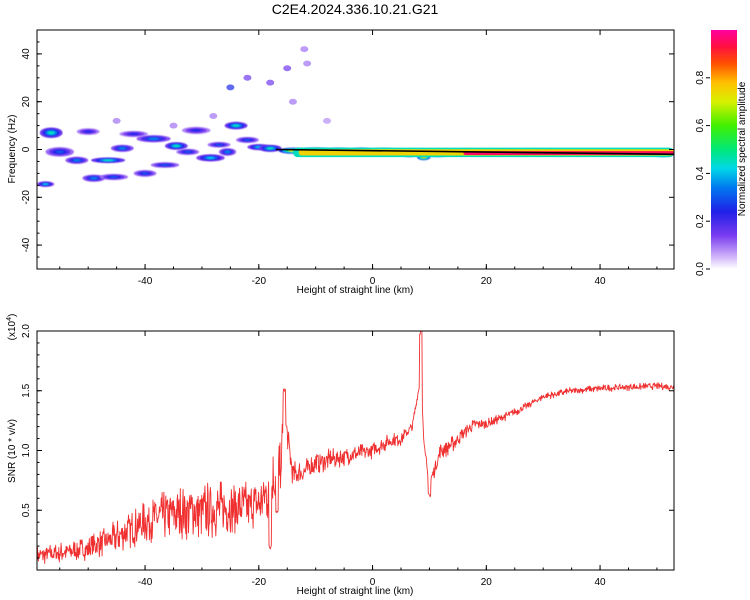 The width and height of the screenshot is (750, 600). I want to click on snr-x-tick-label: -40, so click(145, 582).